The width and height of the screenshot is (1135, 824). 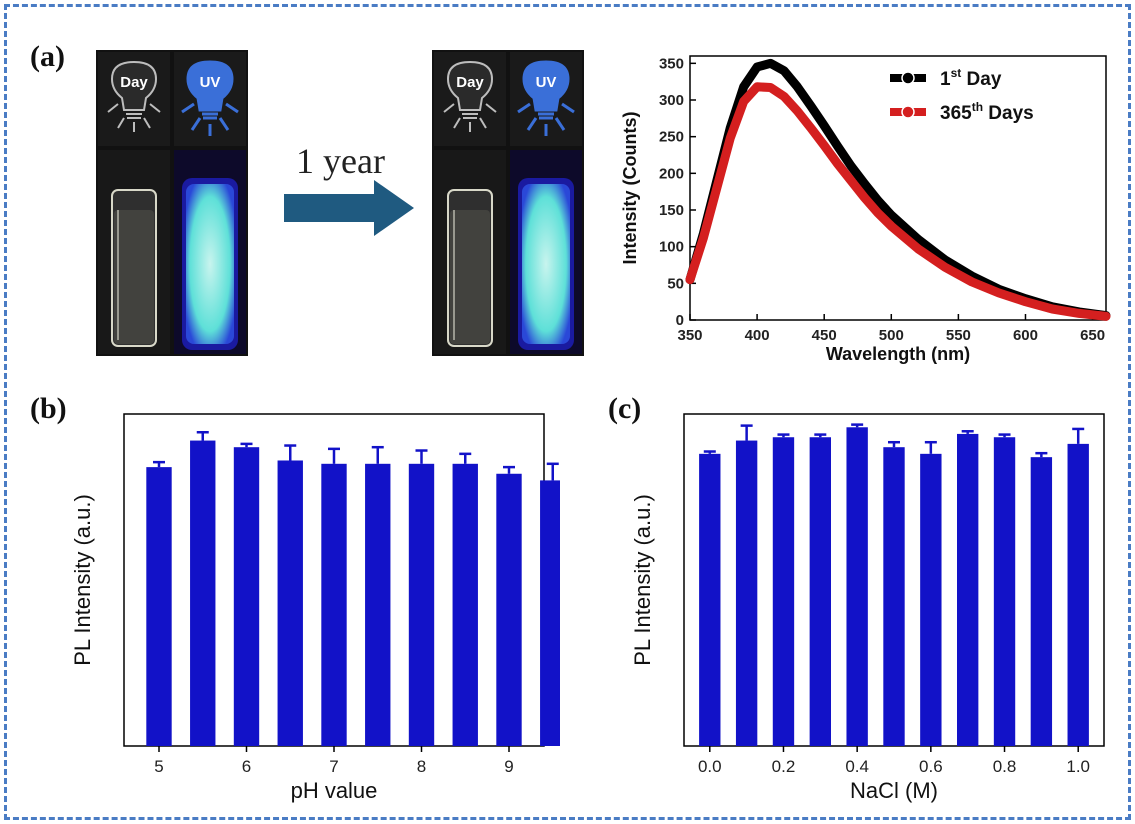 I want to click on y-tick-label: 300, so click(x=671, y=100).